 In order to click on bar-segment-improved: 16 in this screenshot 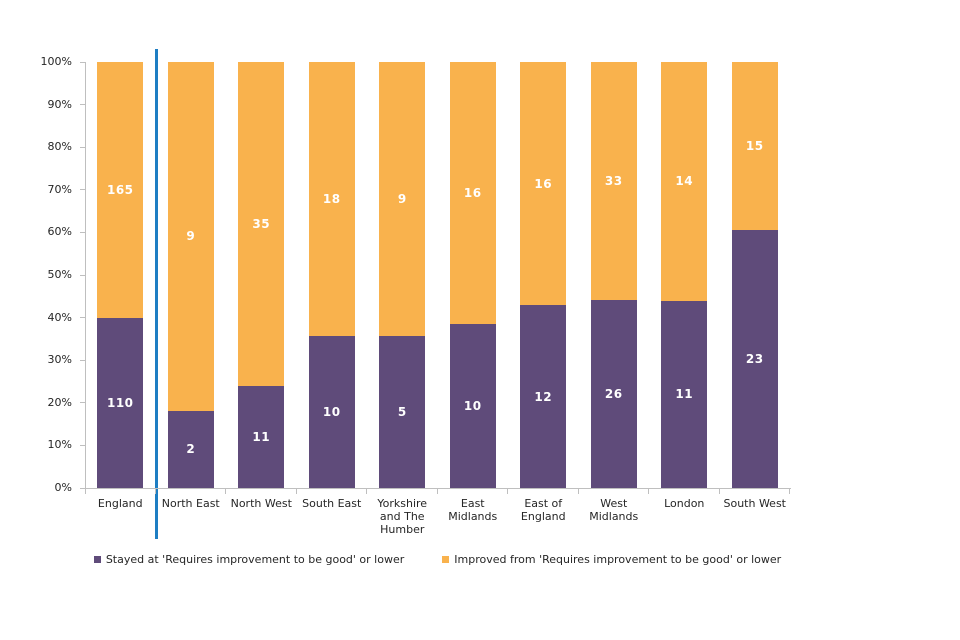, I will do `click(472, 193)`.